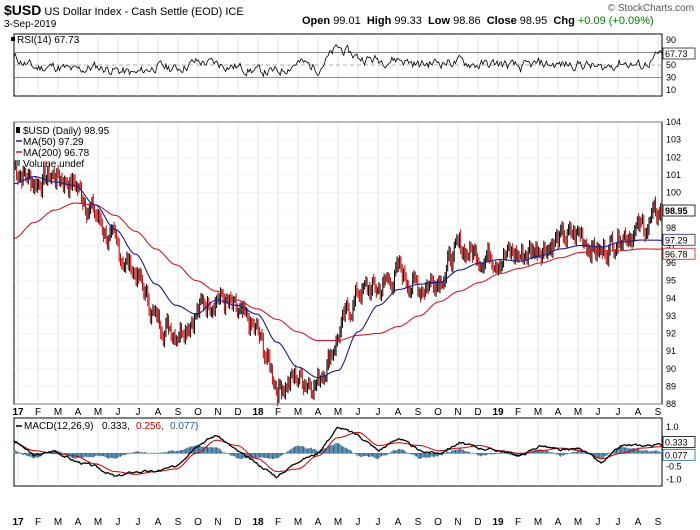 This screenshot has width=700, height=530. I want to click on rsi-line, so click(338, 61).